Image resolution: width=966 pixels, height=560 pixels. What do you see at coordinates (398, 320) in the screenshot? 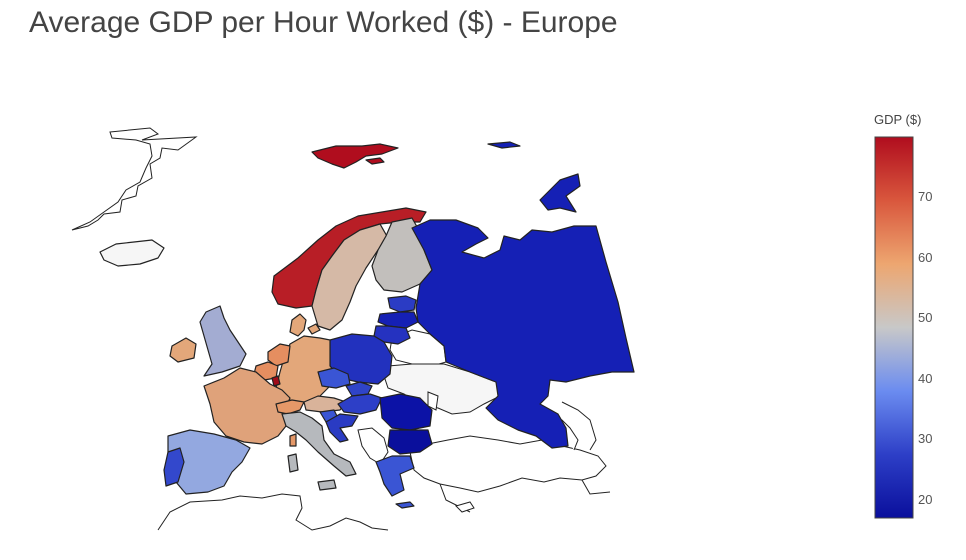
I see `country-latvia` at bounding box center [398, 320].